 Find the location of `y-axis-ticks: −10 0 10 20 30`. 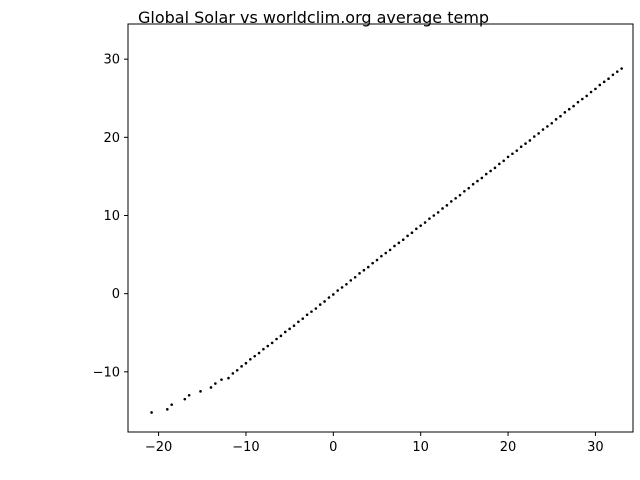

y-axis-ticks: −10 0 10 20 30 is located at coordinates (110, 216).